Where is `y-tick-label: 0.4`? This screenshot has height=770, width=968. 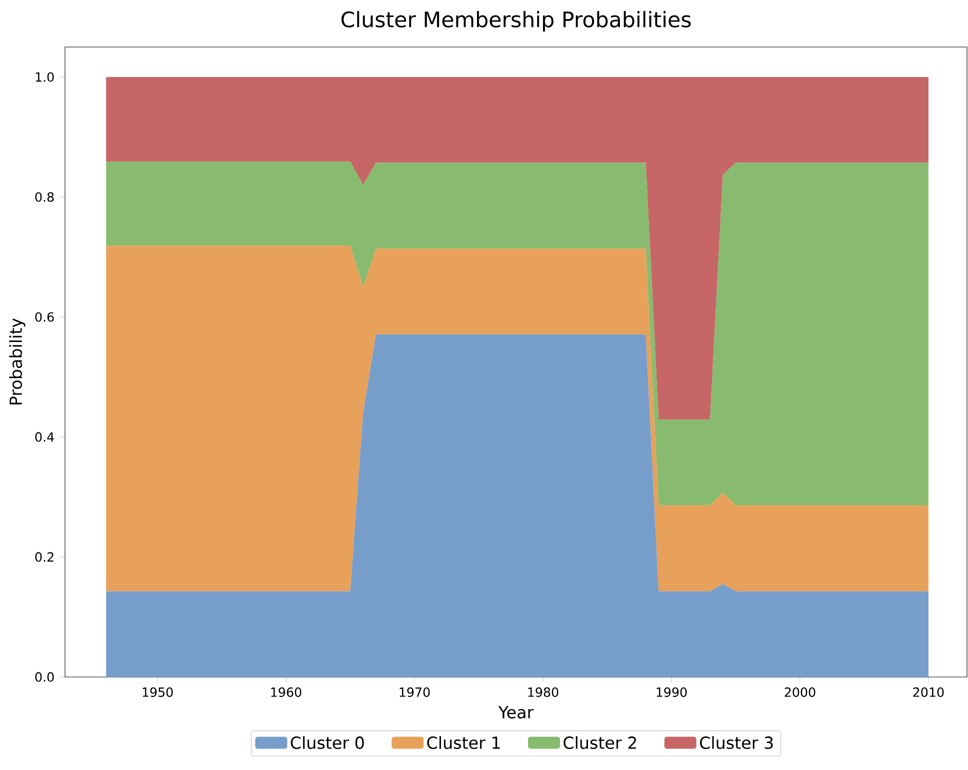
y-tick-label: 0.4 is located at coordinates (44, 437).